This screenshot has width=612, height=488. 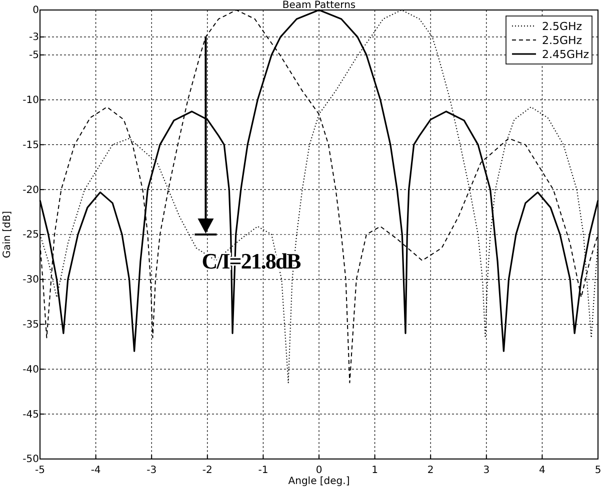 What do you see at coordinates (263, 470) in the screenshot?
I see `x-tick-label: -1` at bounding box center [263, 470].